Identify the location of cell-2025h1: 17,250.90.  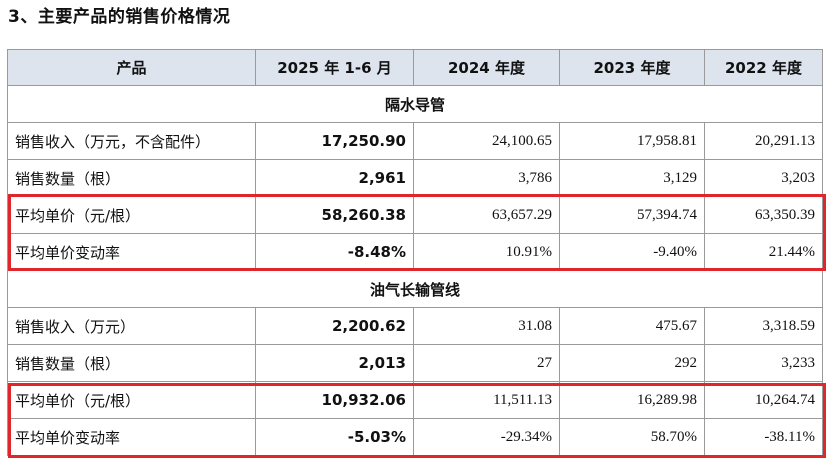
(334, 141).